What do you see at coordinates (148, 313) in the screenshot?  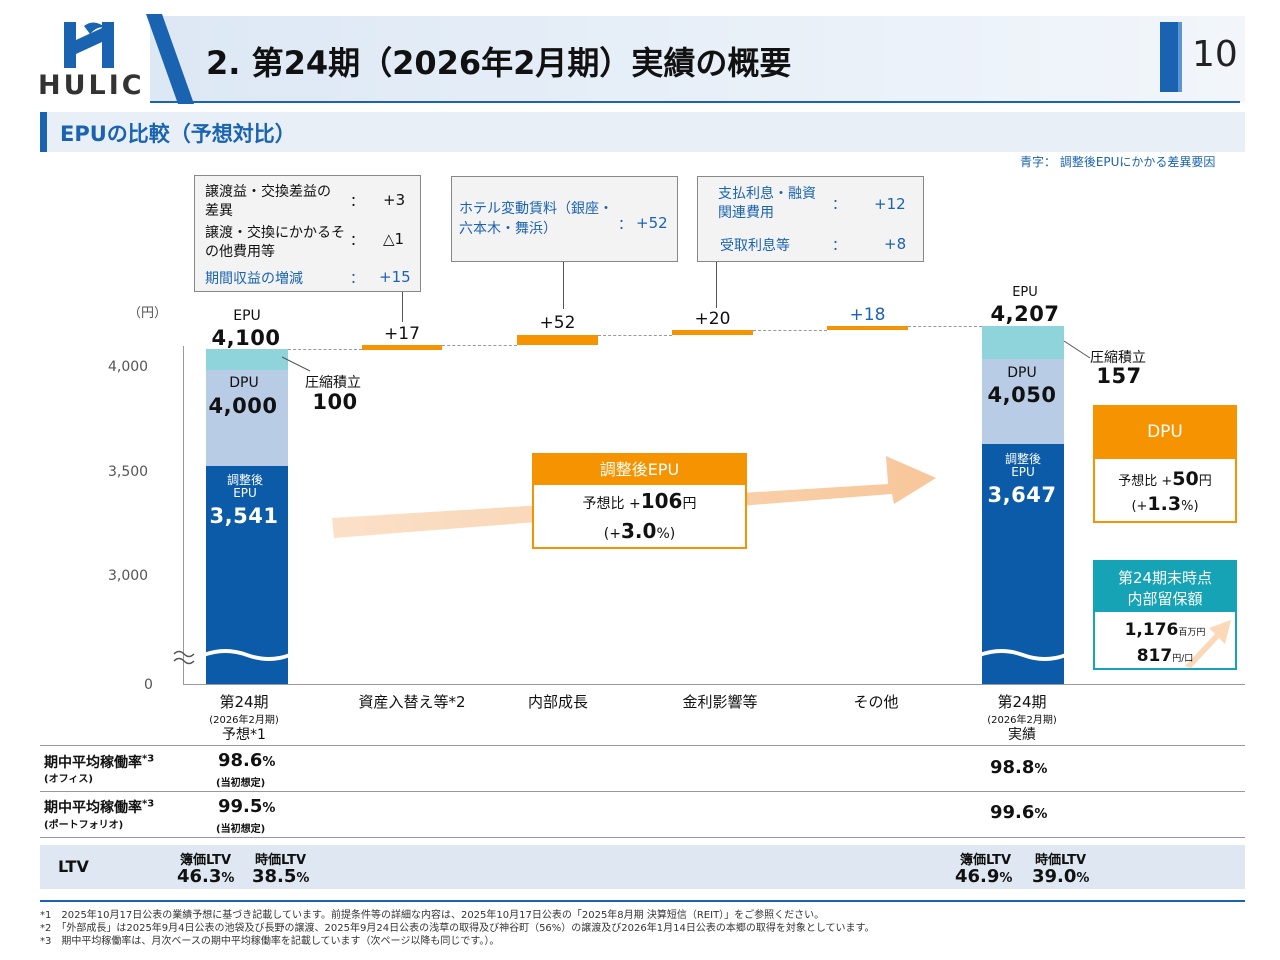 I see `axis-unit: （円）` at bounding box center [148, 313].